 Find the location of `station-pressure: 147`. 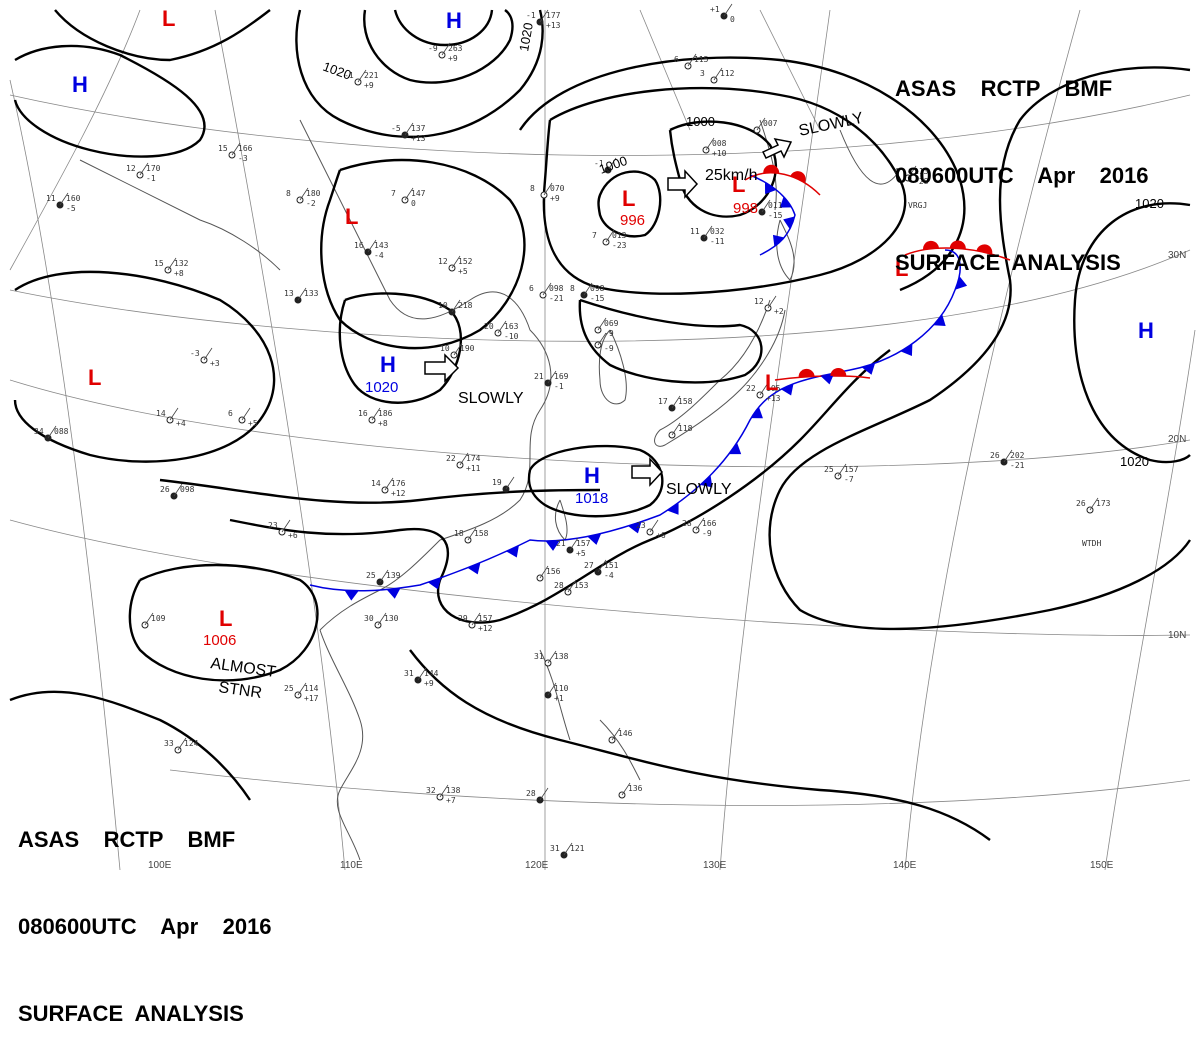

station-pressure: 147 is located at coordinates (418, 193).